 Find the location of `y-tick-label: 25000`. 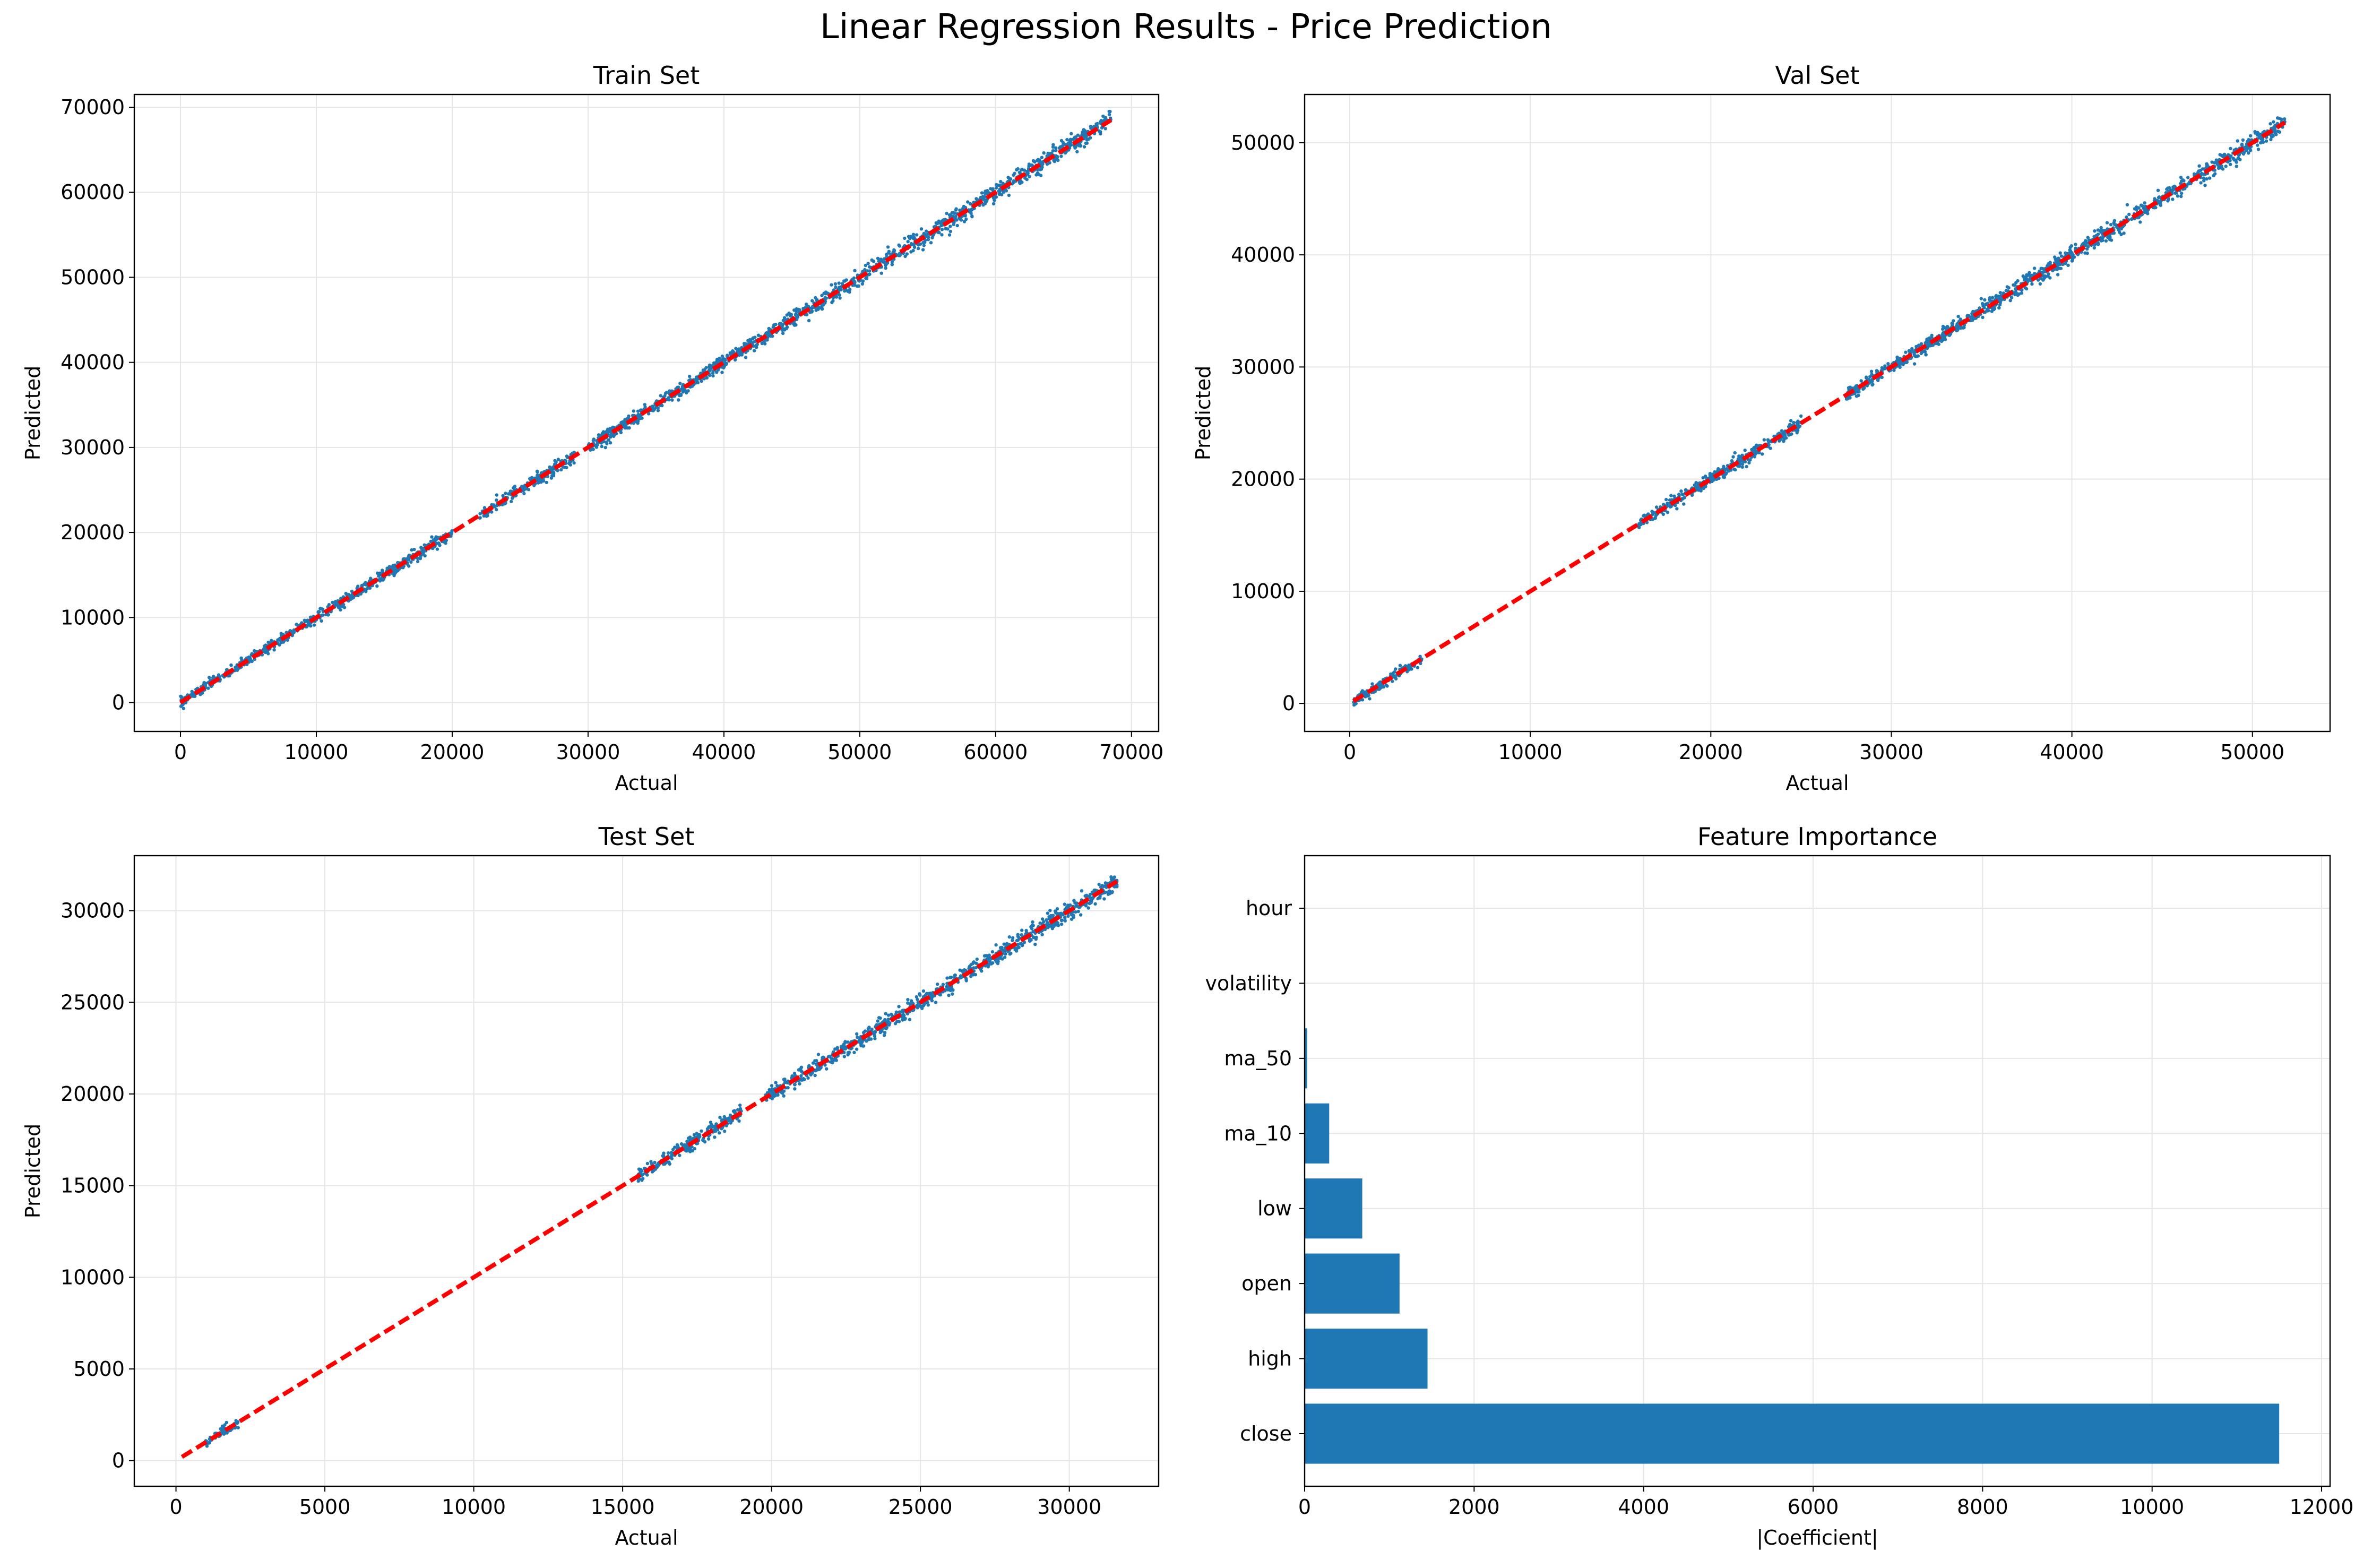

y-tick-label: 25000 is located at coordinates (93, 1002).